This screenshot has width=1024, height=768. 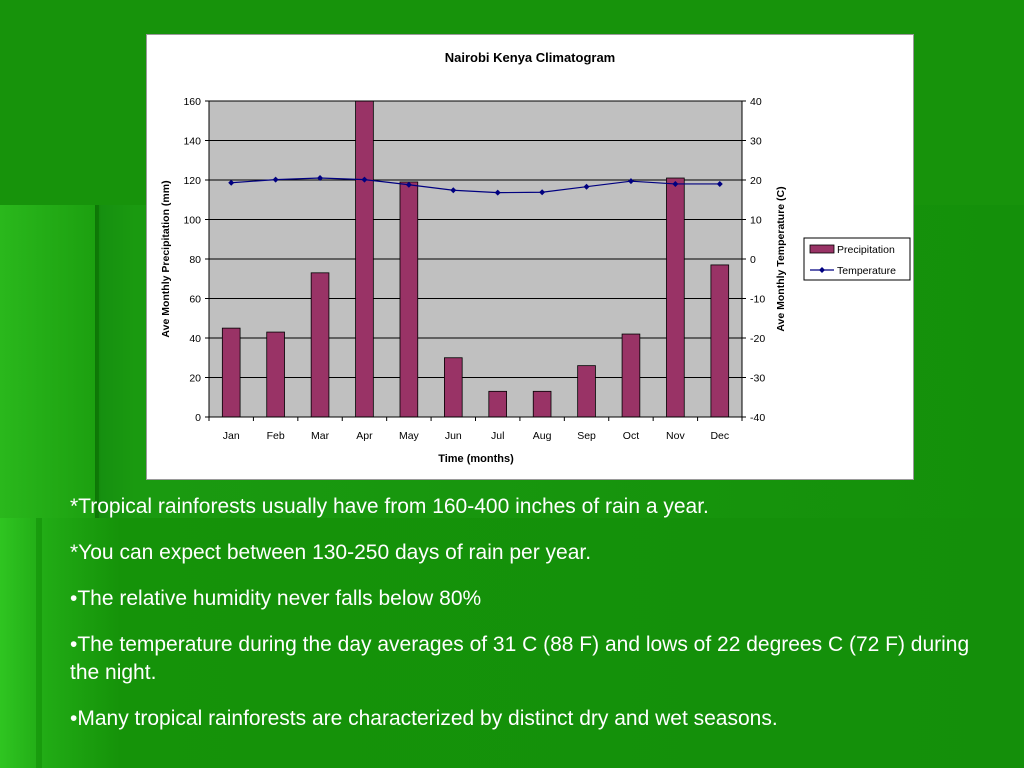 What do you see at coordinates (757, 300) in the screenshot?
I see `y2-tick-label: -10` at bounding box center [757, 300].